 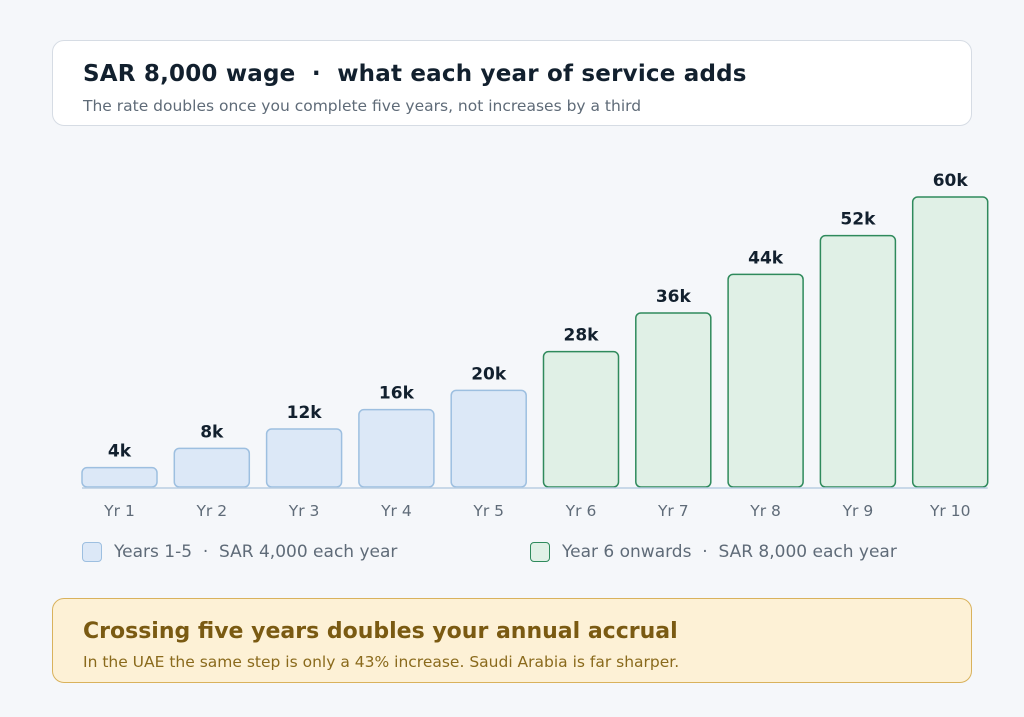 What do you see at coordinates (304, 511) in the screenshot?
I see `x-tick-label-3: Yr 3` at bounding box center [304, 511].